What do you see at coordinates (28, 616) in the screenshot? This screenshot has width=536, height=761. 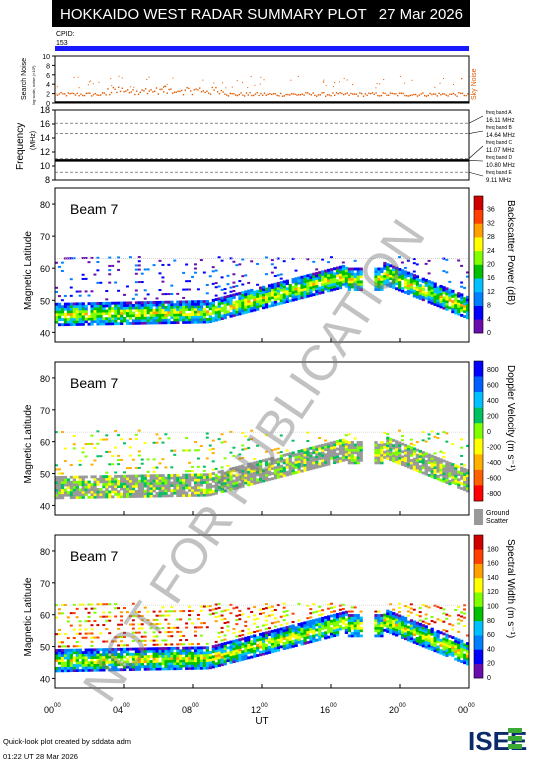 I see `lat-ylabel: Magnetic Latitude` at bounding box center [28, 616].